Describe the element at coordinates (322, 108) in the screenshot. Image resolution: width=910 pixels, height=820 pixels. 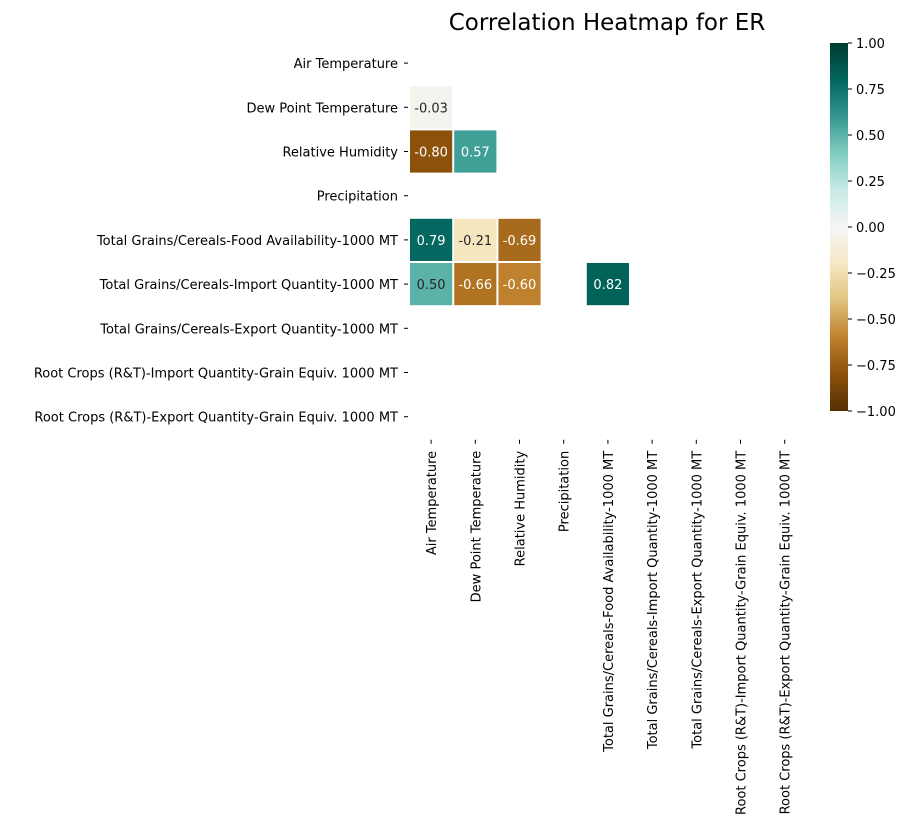
I see `y-tick-label: Dew Point Temperature` at that location.